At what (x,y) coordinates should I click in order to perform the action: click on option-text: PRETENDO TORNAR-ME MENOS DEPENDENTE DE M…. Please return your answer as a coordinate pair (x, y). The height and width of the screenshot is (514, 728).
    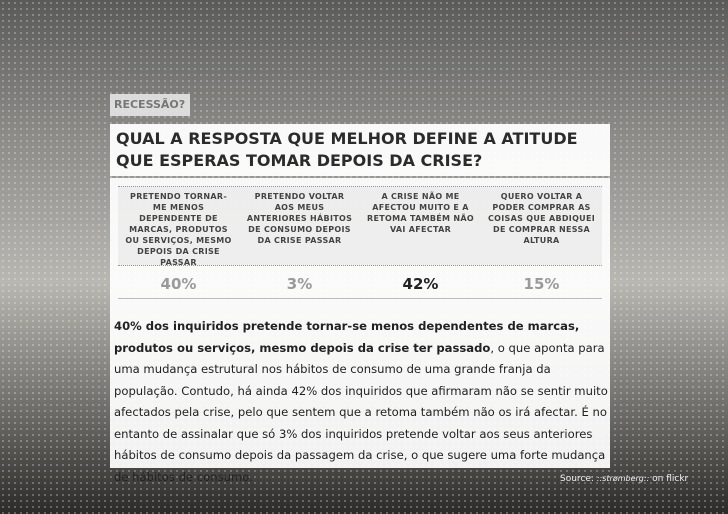
    Looking at the image, I should click on (178, 229).